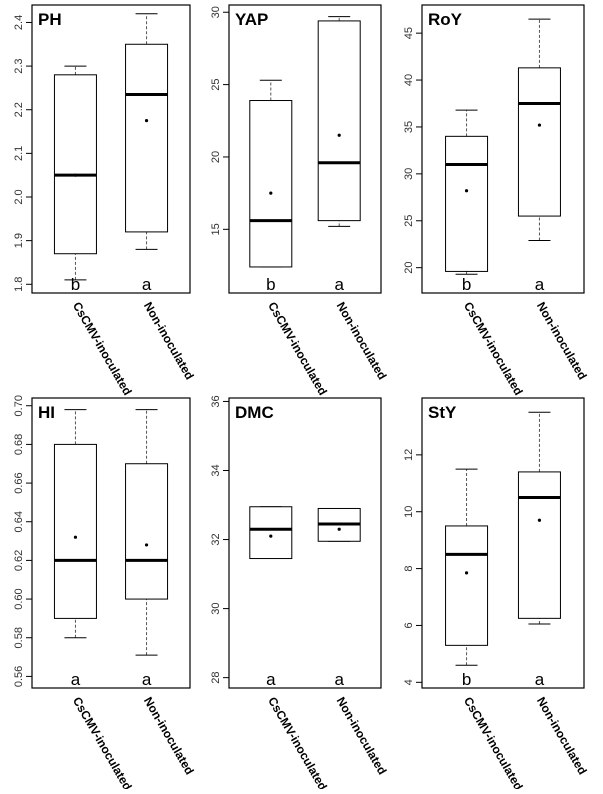  Describe the element at coordinates (46, 412) in the screenshot. I see `panel-title: HI` at that location.